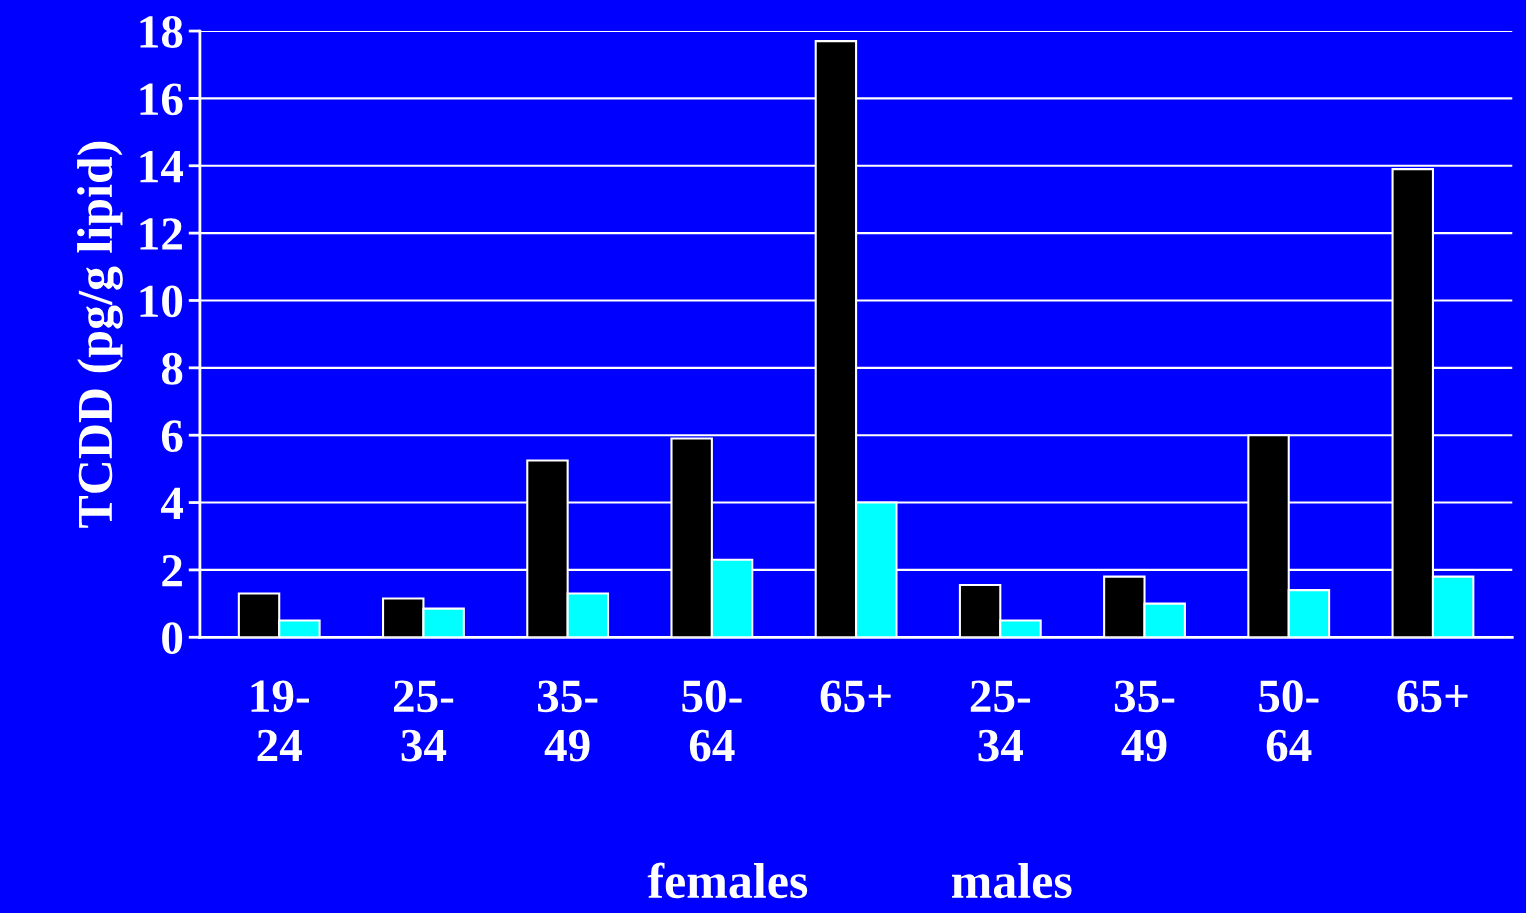  Describe the element at coordinates (100, 334) in the screenshot. I see `y-axis-title: TCDD (pg/g lipid)` at that location.